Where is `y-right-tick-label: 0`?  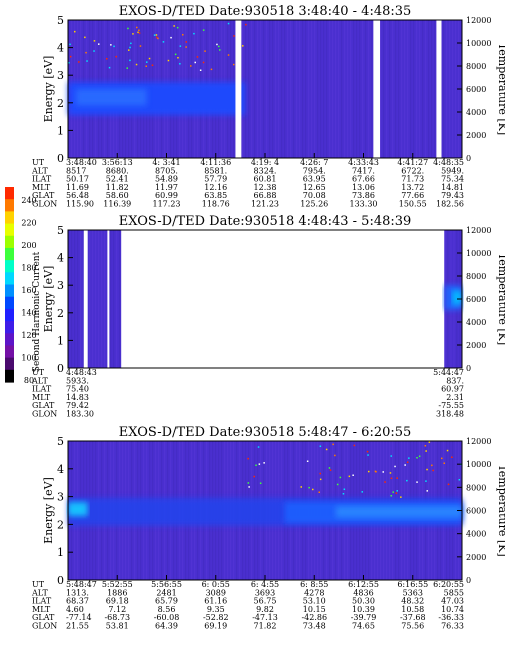 y-right-tick-label: 0 is located at coordinates (468, 580).